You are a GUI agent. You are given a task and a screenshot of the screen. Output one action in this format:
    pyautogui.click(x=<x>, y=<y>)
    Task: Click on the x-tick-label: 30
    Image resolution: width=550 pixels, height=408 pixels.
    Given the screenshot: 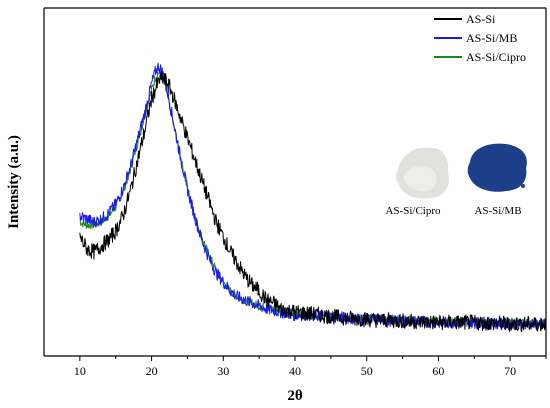 What is the action you would take?
    pyautogui.click(x=223, y=371)
    